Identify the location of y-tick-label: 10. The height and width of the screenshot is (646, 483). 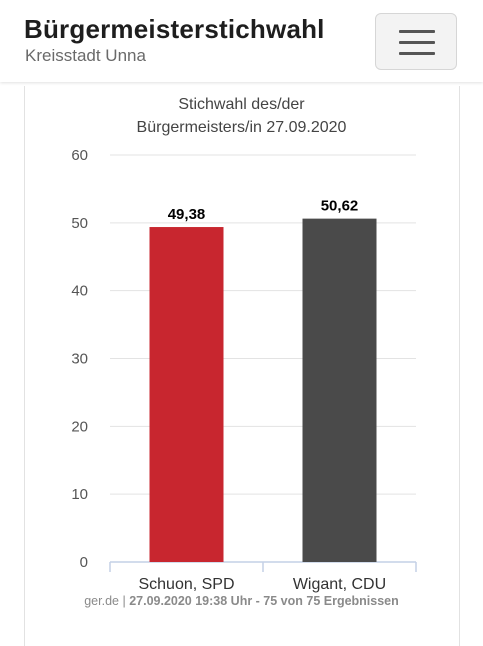
(79, 494).